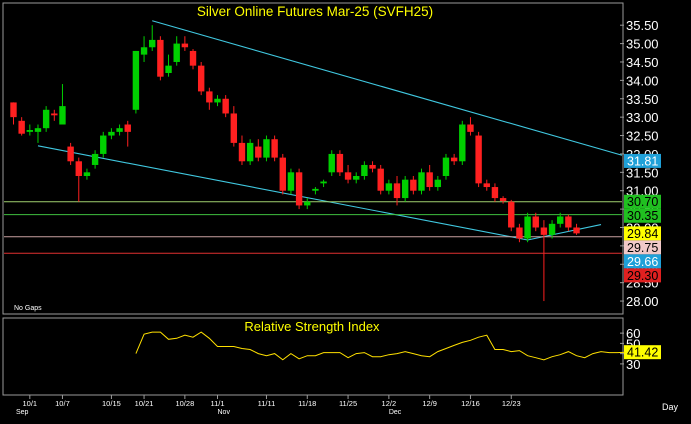 The image size is (691, 424). Describe the element at coordinates (315, 11) in the screenshot. I see `chart-title: Silver Online Futures Mar-25 (SVFH25)` at that location.